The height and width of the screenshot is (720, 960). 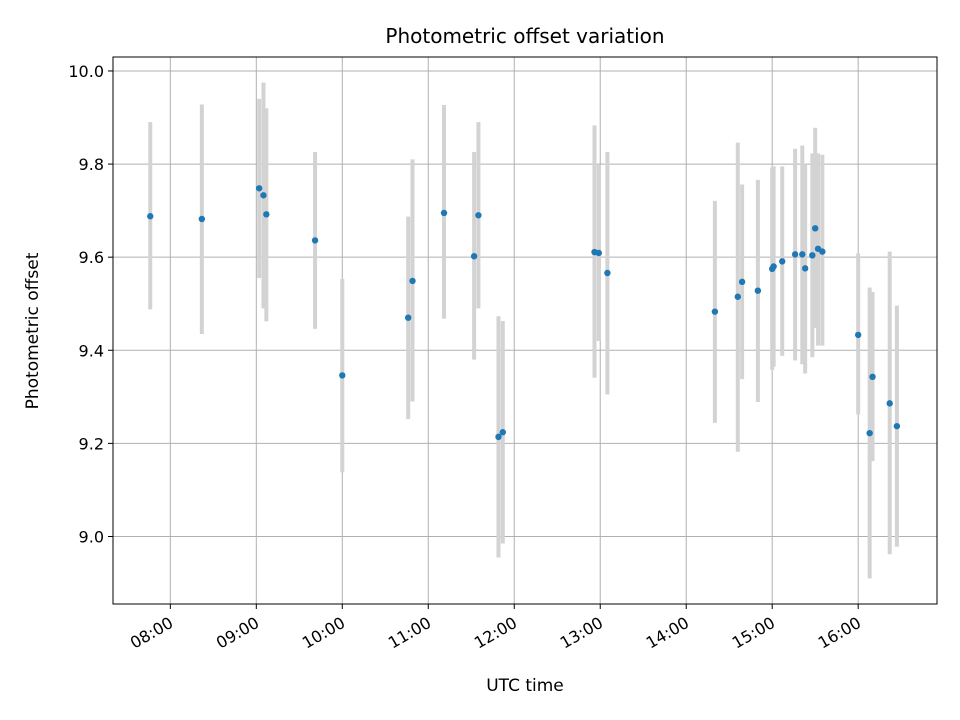 What do you see at coordinates (91, 350) in the screenshot?
I see `y-tick-label: 9.4` at bounding box center [91, 350].